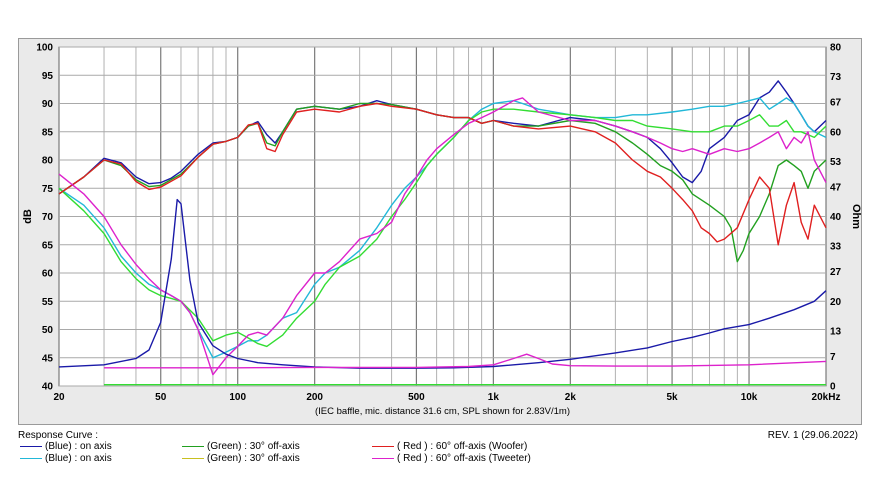  I want to click on x-tick-label: 200, so click(314, 397).